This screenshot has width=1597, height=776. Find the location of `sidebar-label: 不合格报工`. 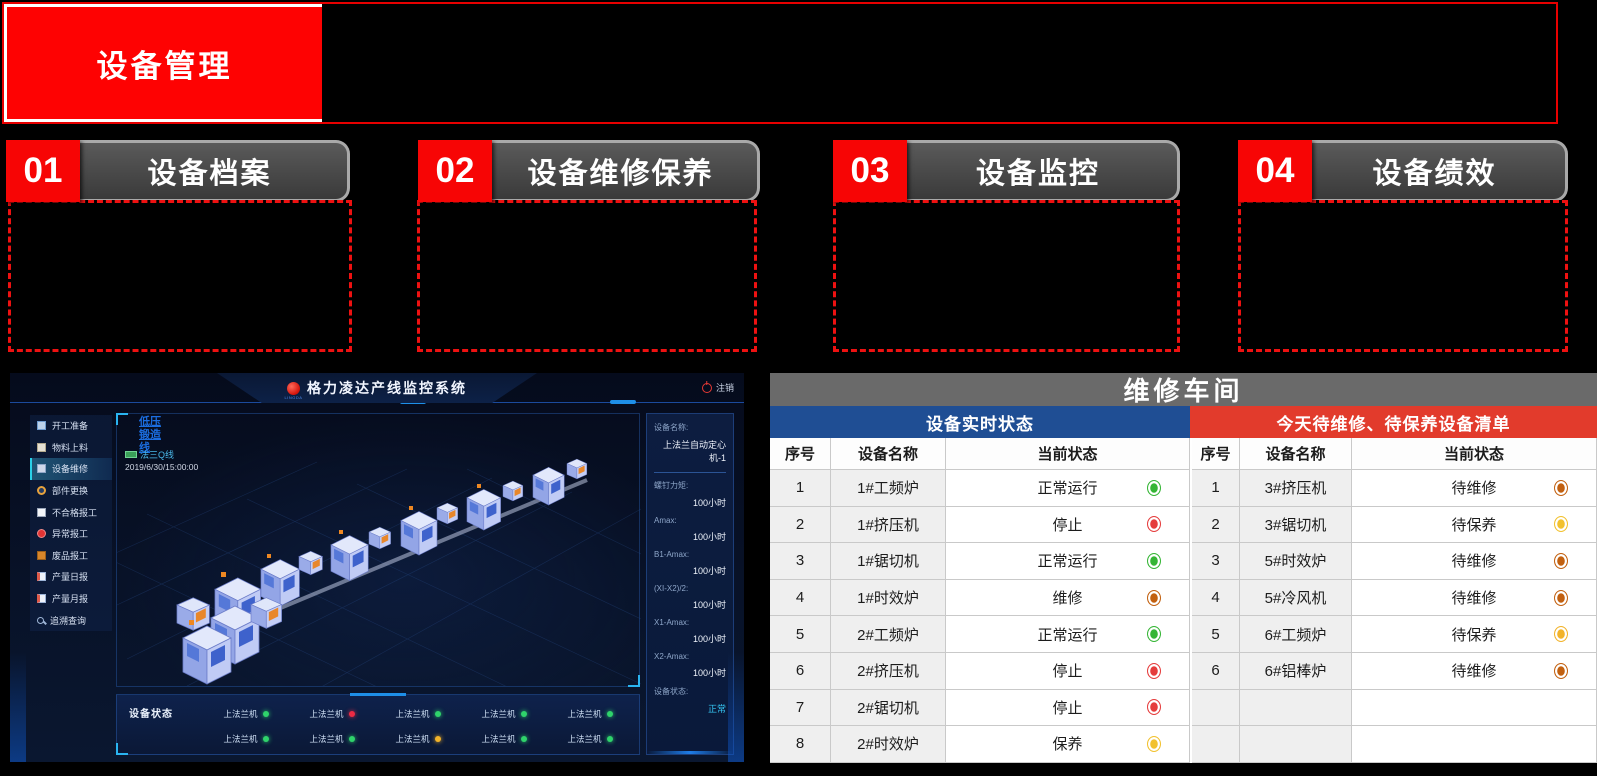

sidebar-label: 不合格报工 is located at coordinates (75, 512).